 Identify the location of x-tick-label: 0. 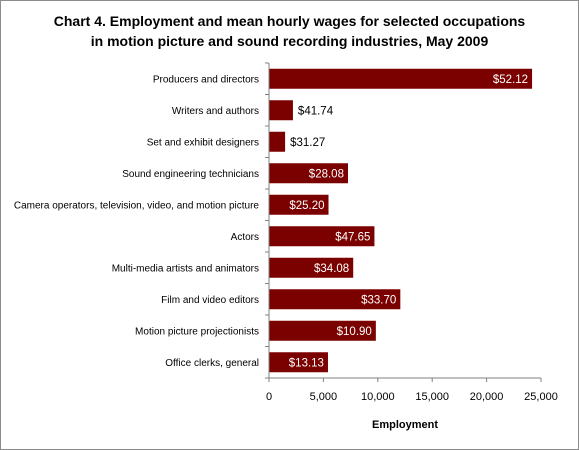
(269, 397).